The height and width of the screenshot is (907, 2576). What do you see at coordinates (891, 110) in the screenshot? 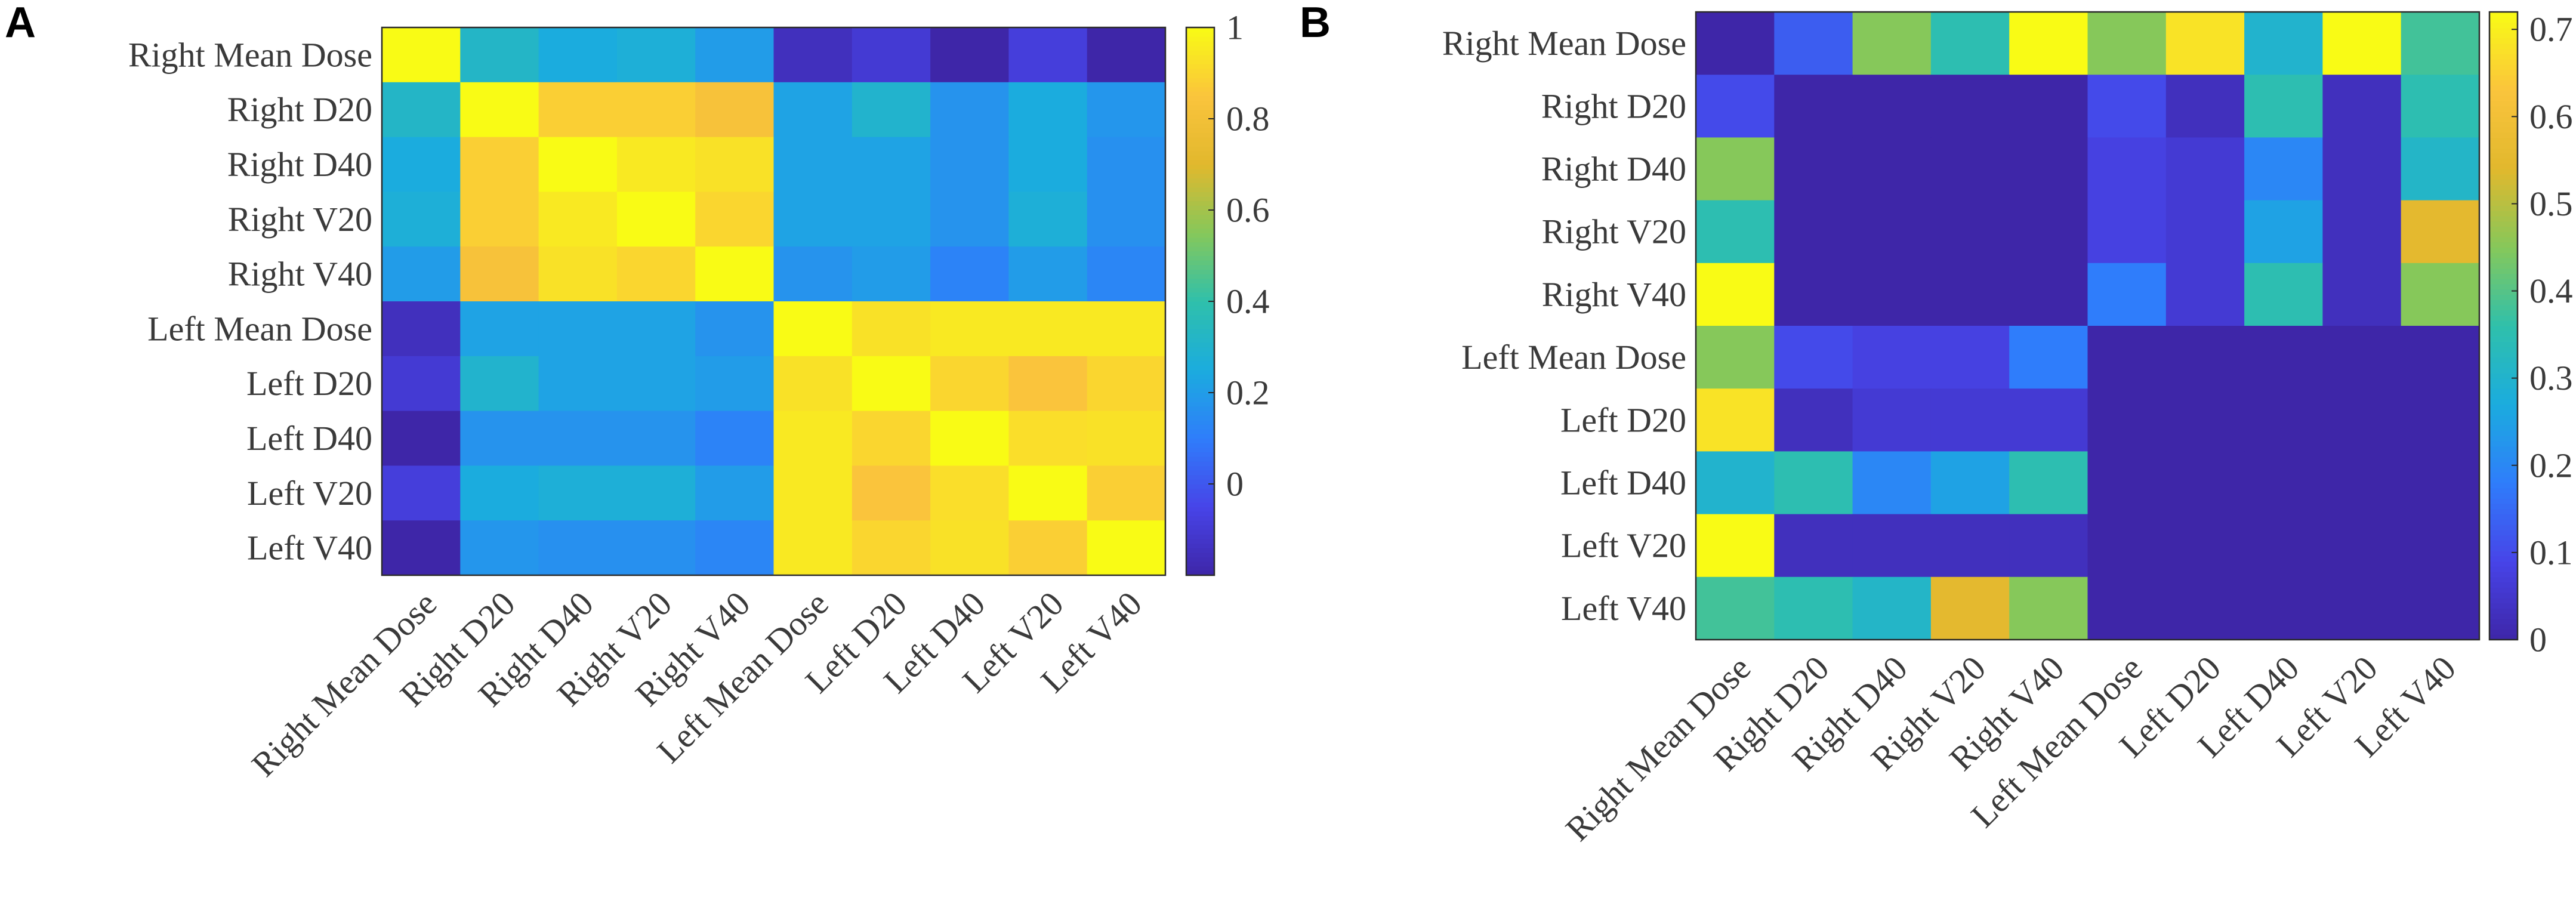
I see `heatmap-cell-a-r1-c6` at bounding box center [891, 110].